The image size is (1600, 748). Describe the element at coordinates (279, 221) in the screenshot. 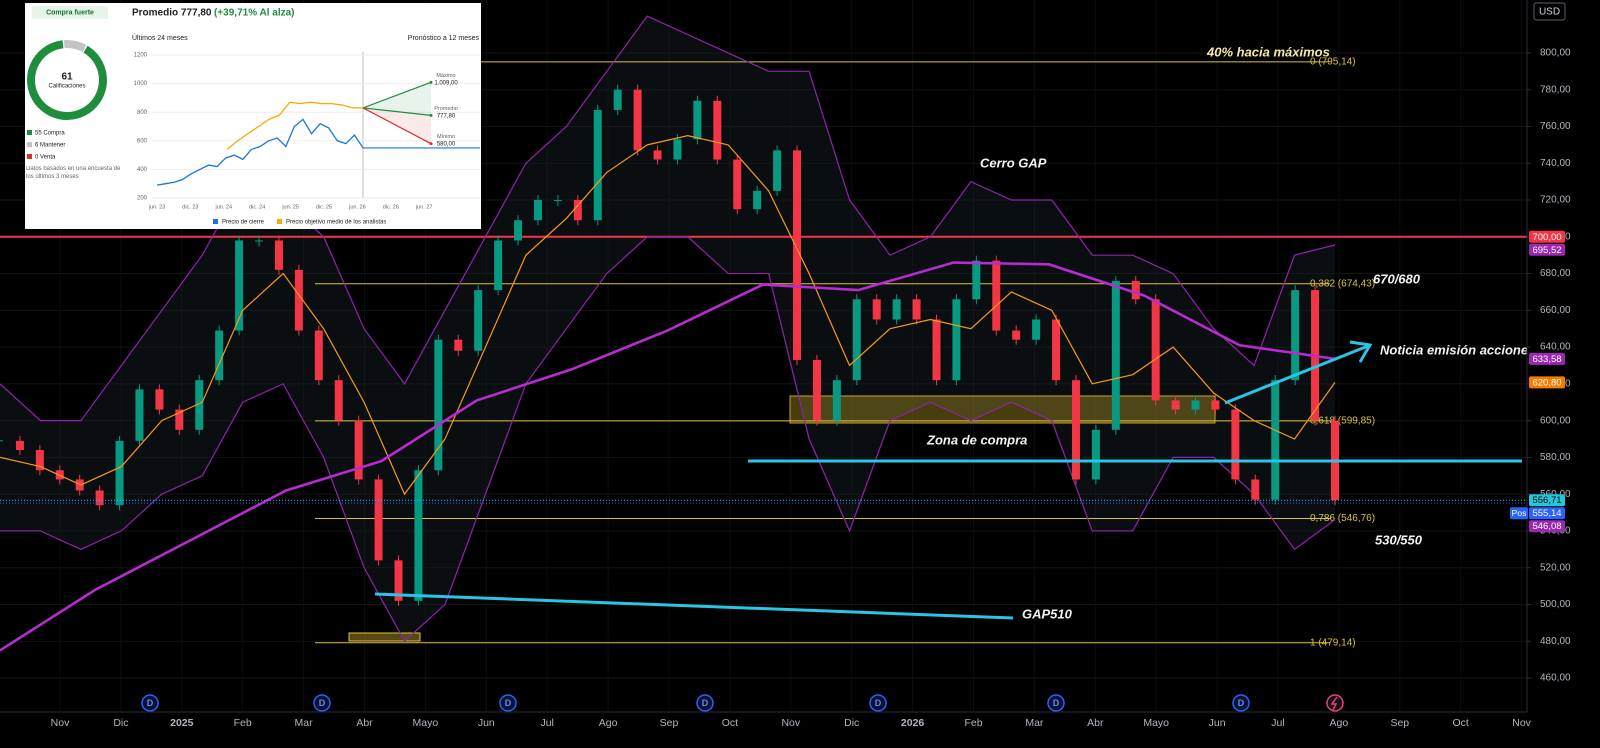

I see `card-legend-swatch` at that location.